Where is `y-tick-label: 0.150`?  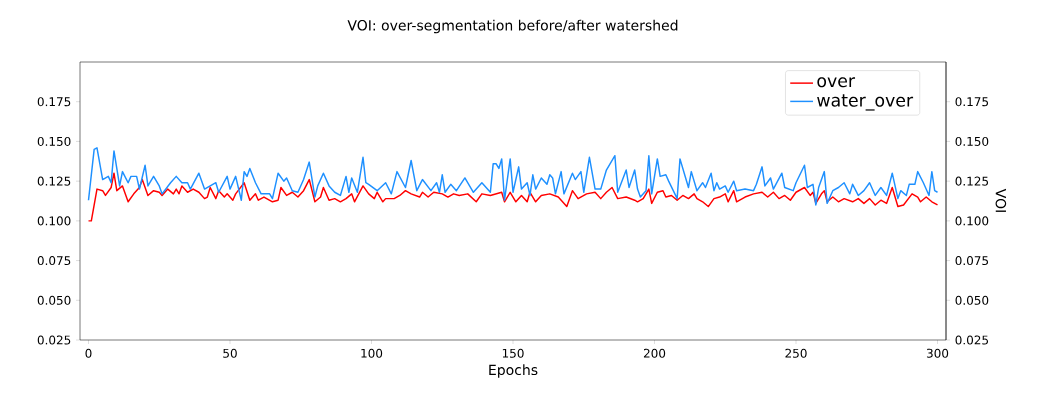 y-tick-label: 0.150 is located at coordinates (54, 141).